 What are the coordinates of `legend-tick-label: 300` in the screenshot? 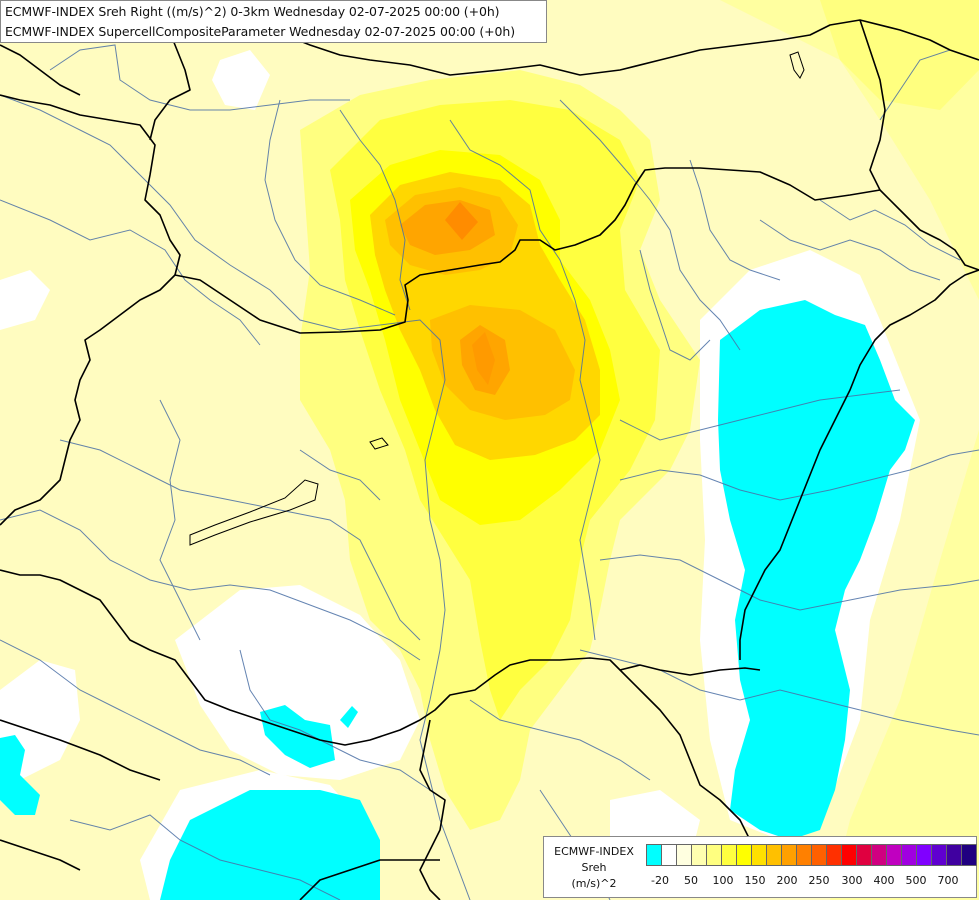 It's located at (852, 880).